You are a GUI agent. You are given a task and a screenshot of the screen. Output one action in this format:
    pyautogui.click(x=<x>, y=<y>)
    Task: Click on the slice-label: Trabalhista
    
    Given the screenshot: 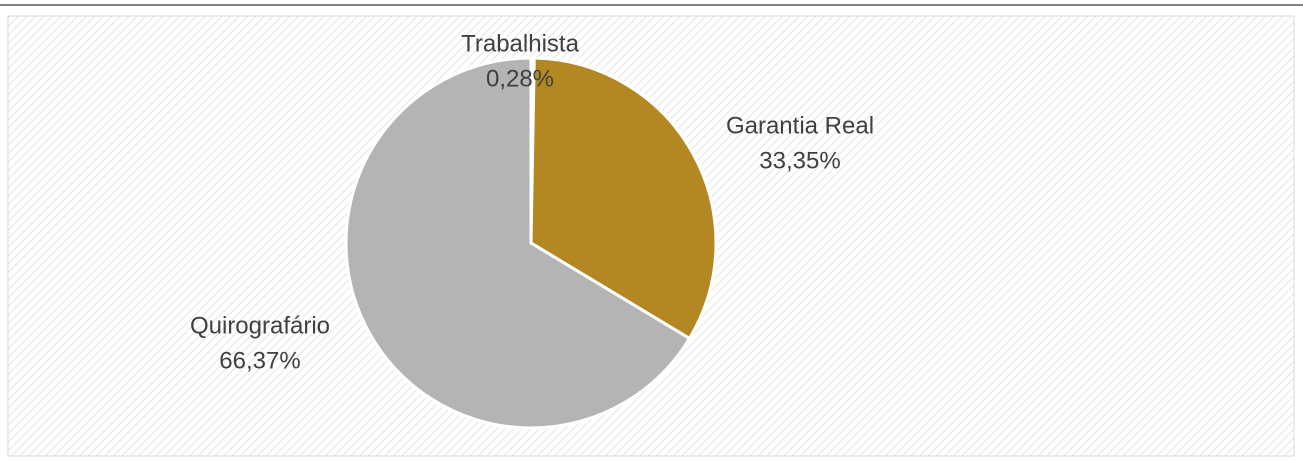 What is the action you would take?
    pyautogui.click(x=520, y=43)
    